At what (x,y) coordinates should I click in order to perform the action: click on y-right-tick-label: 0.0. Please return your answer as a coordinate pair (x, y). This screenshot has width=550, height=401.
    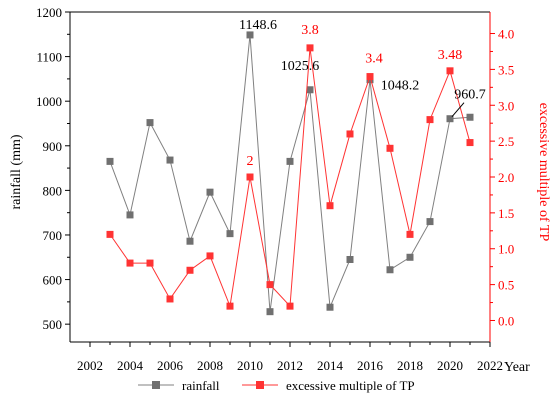
    Looking at the image, I should click on (506, 320).